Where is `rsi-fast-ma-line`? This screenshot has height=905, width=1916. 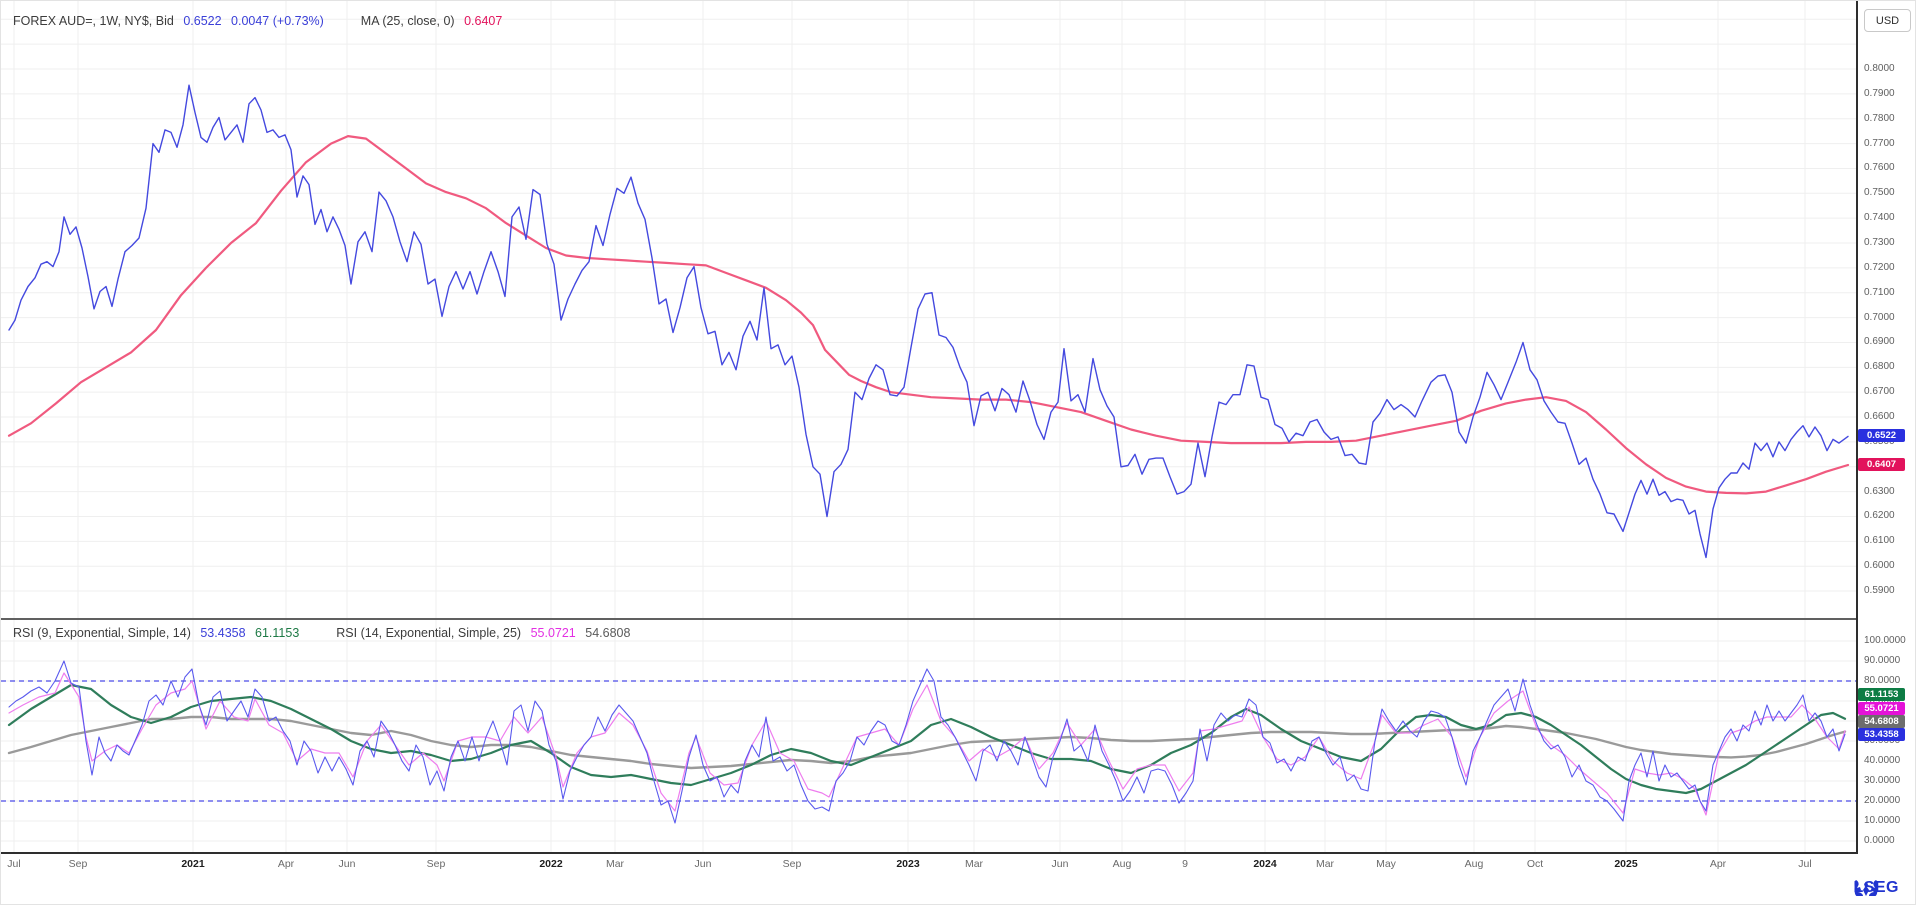
rsi-fast-ma-line is located at coordinates (927, 739).